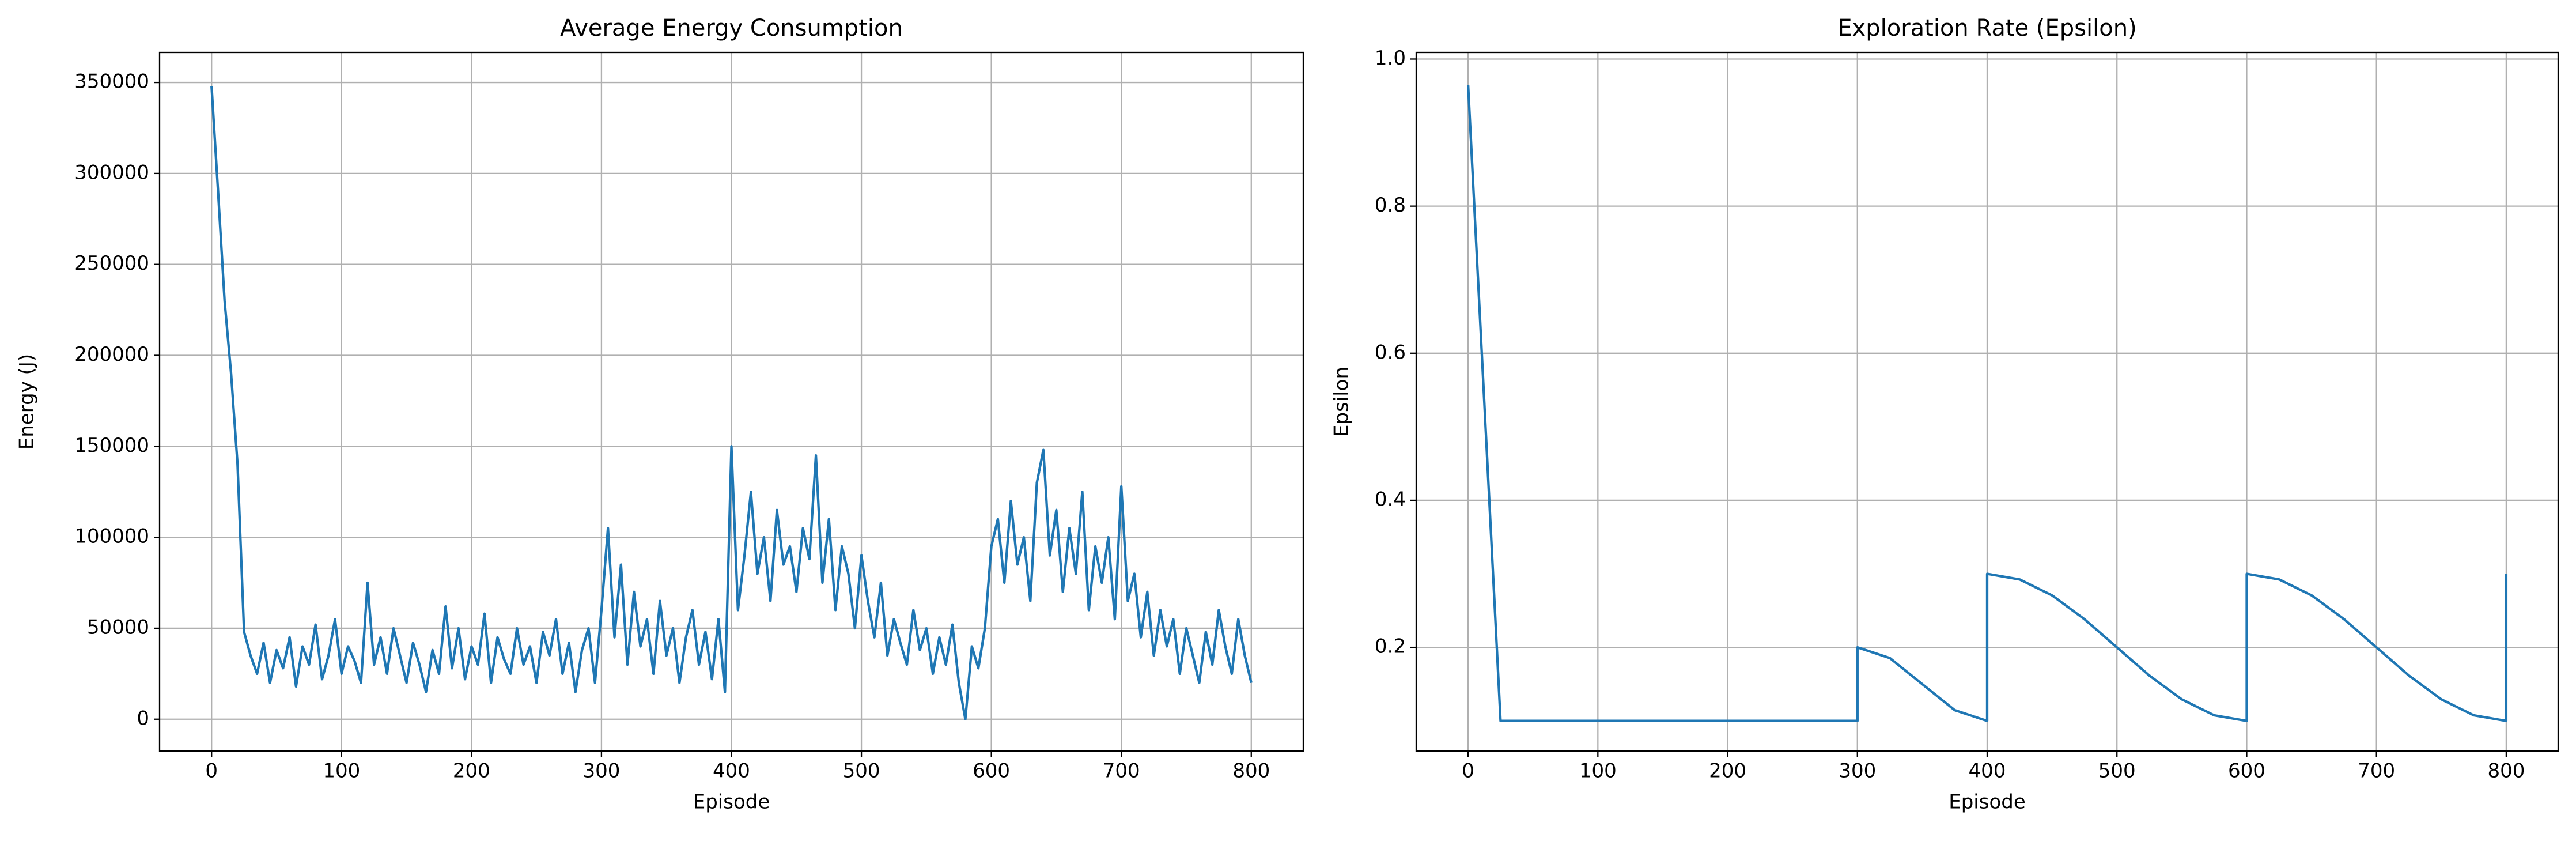 The width and height of the screenshot is (2576, 845). I want to click on y-tick-label: 350000, so click(111, 81).